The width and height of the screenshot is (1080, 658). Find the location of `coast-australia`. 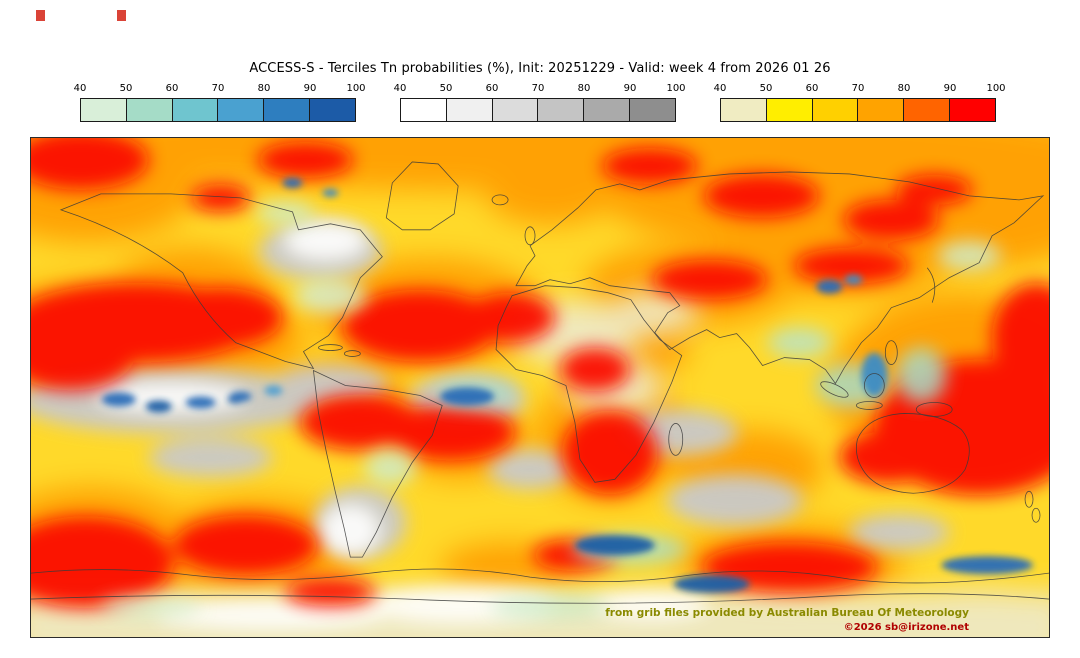

coast-australia is located at coordinates (912, 453).